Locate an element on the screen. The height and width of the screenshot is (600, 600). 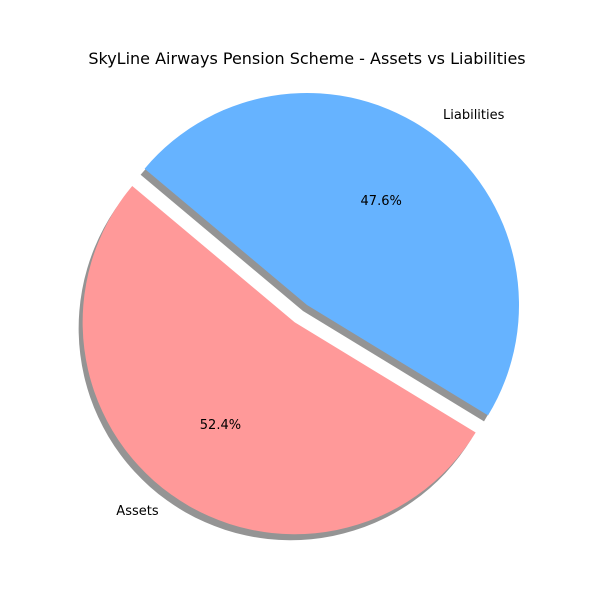
percent-label-liabilities: 47.6% is located at coordinates (381, 201).